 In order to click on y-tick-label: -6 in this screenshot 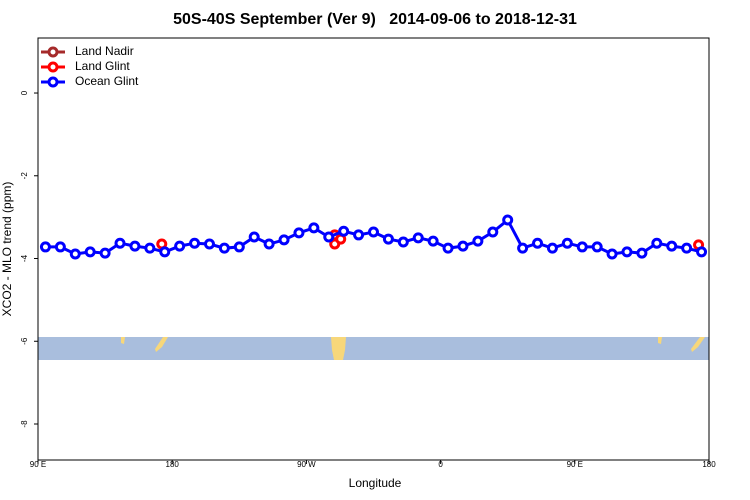, I will do `click(24, 341)`.